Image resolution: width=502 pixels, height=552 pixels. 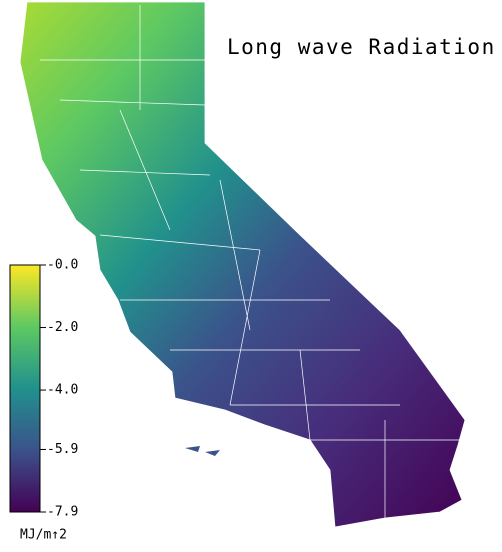 What do you see at coordinates (361, 47) in the screenshot?
I see `map-title: Long wave Radiation` at bounding box center [361, 47].